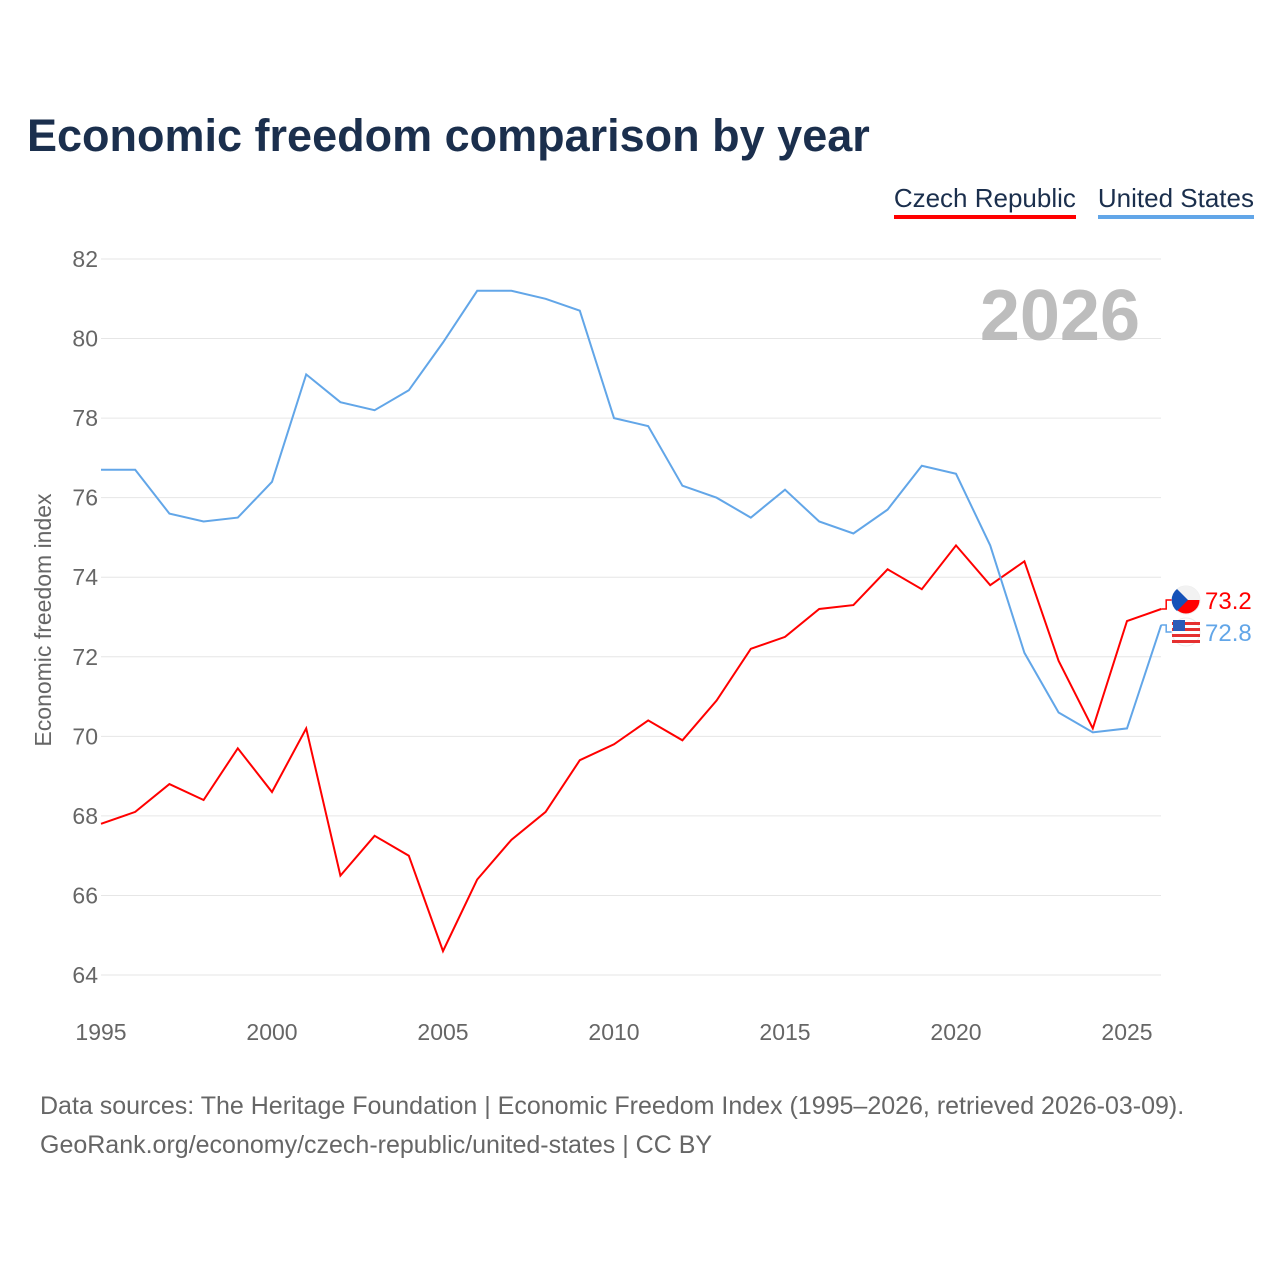  I want to click on y-tick-label: 78, so click(85, 418).